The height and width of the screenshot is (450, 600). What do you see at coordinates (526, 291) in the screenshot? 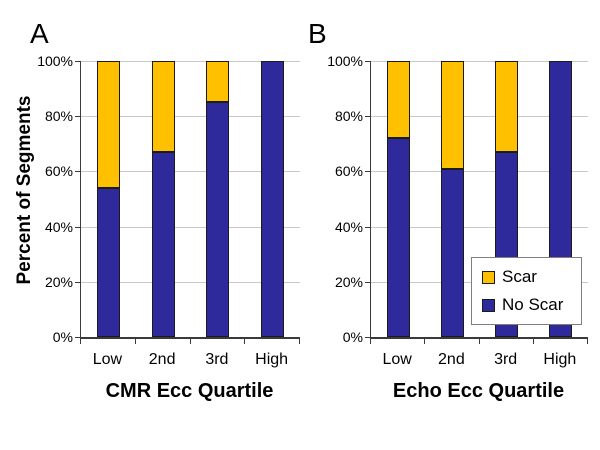
I see `legend: Scar No Scar` at bounding box center [526, 291].